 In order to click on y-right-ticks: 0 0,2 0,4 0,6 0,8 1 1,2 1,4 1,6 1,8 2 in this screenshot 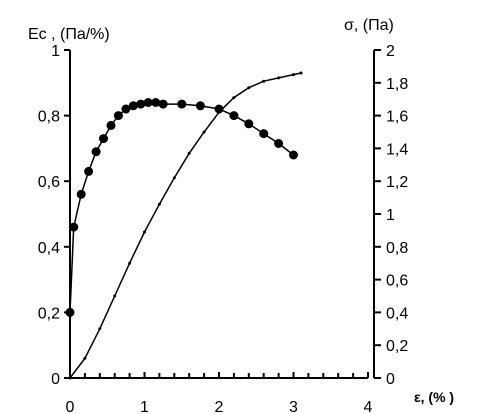, I will do `click(391, 215)`.